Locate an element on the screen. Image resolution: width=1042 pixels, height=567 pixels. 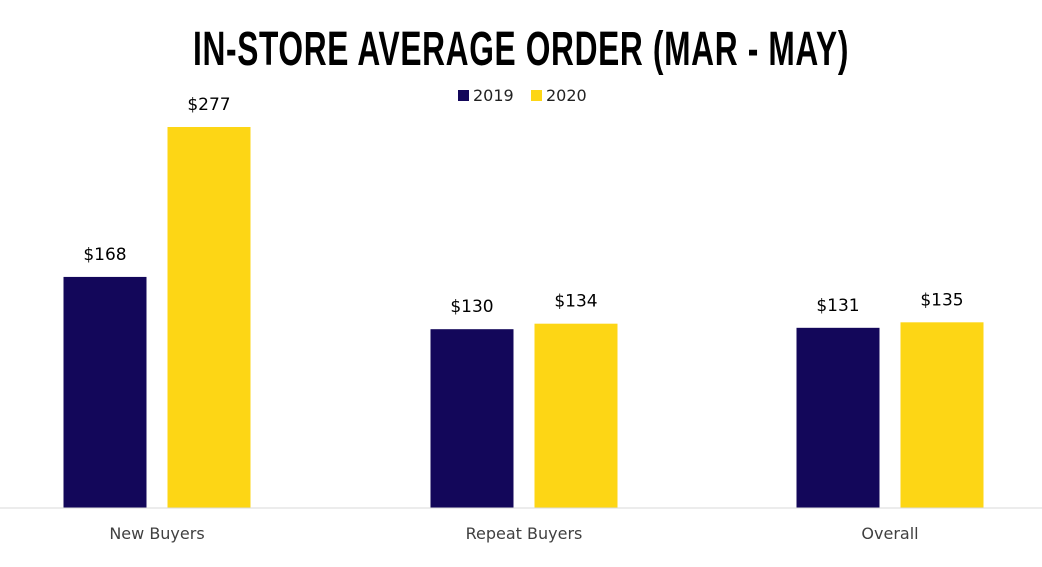
category-labels: New Buyers Repeat Buyers Overall is located at coordinates (513, 533).